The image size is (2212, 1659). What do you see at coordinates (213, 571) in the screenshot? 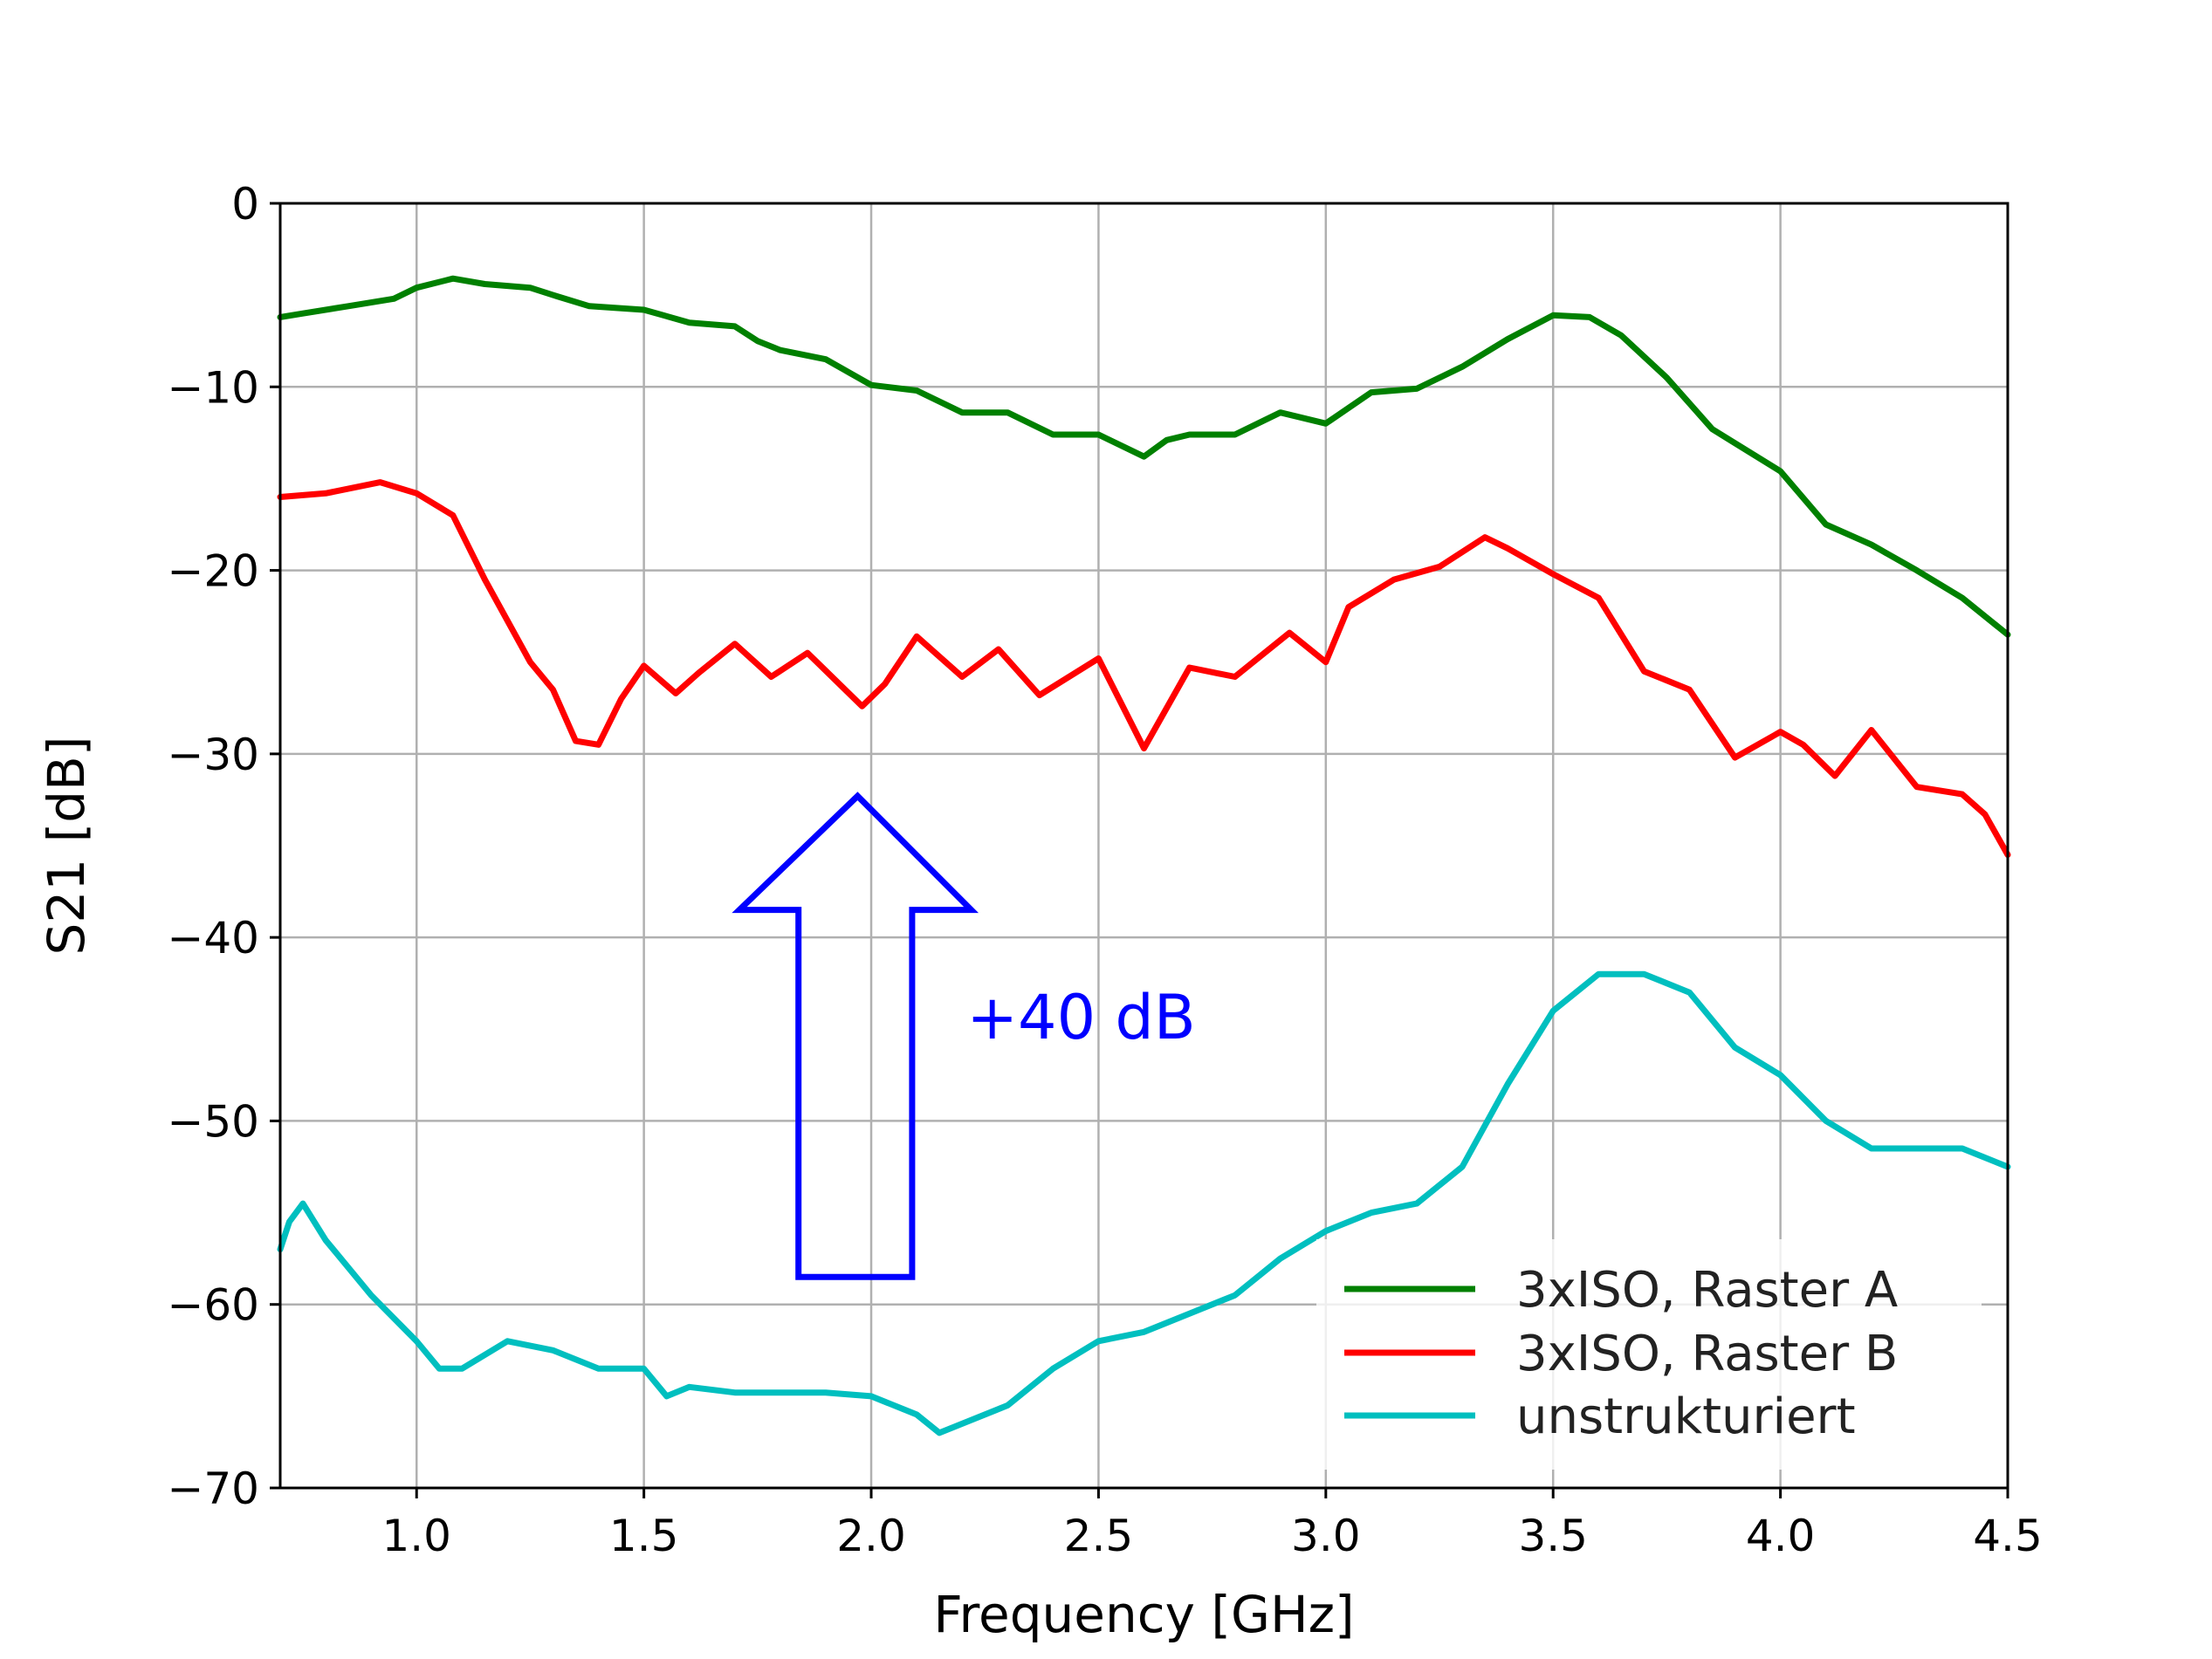
I see `y-tick-label: −20` at bounding box center [213, 571].